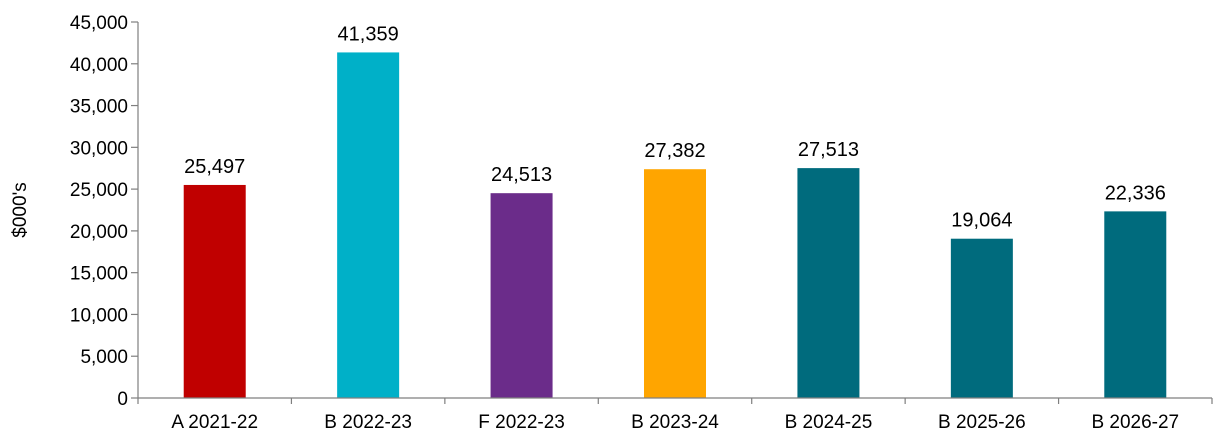 This screenshot has width=1230, height=438. Describe the element at coordinates (214, 422) in the screenshot. I see `x-tick-label: A 2021-22` at that location.